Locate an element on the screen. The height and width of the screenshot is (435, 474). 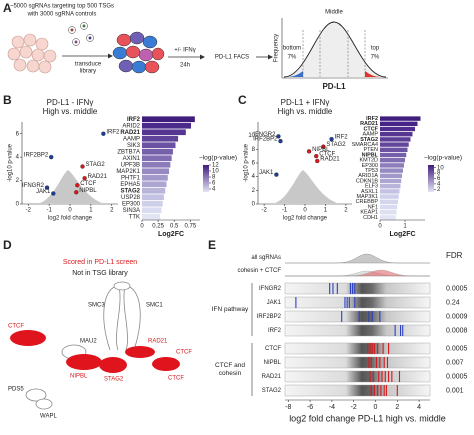
time: 24h is located at coordinates (185, 66).